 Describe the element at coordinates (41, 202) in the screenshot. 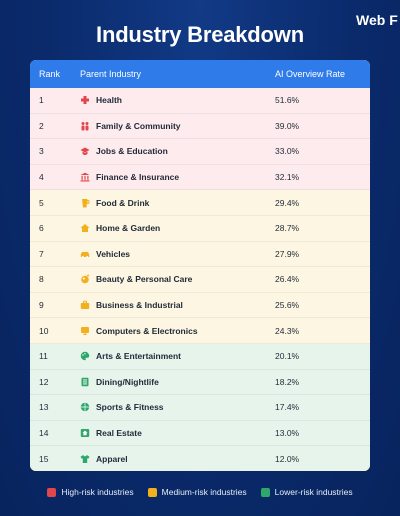

I see `rank-cell: 5` at that location.